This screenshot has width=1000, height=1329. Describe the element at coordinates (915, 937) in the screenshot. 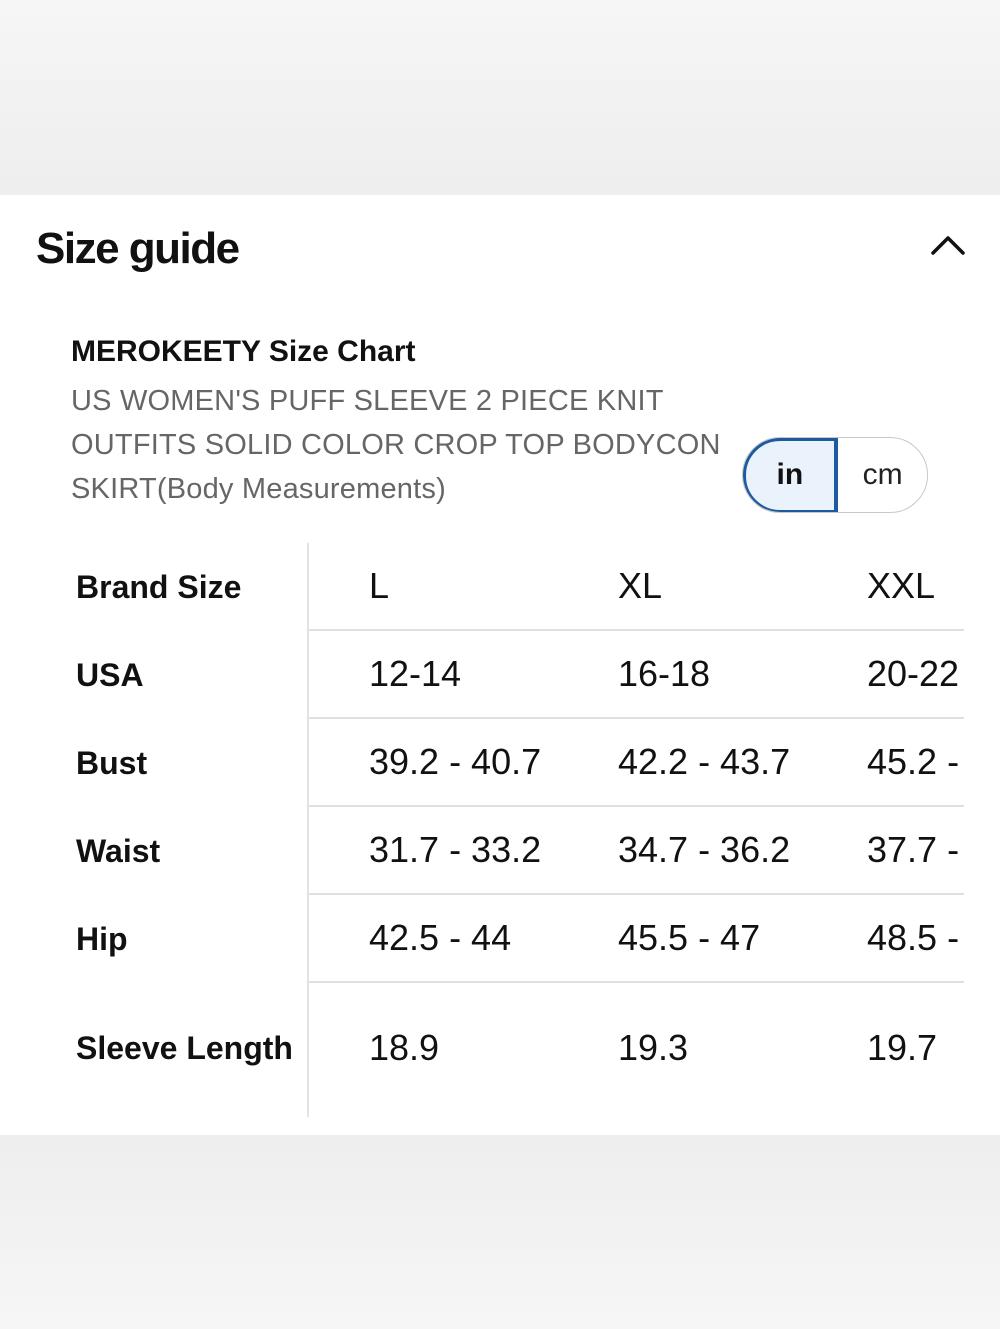

I see `table-cell: 48.5 - 50` at that location.